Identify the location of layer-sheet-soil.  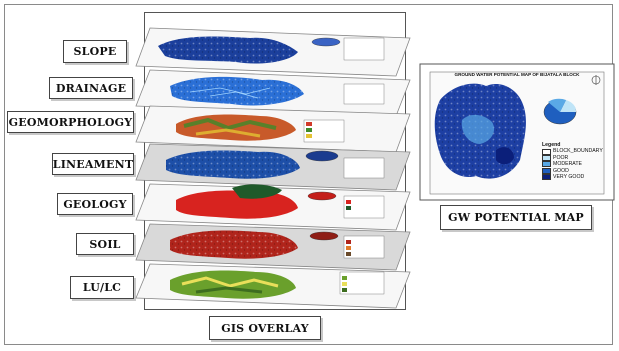
(273, 247).